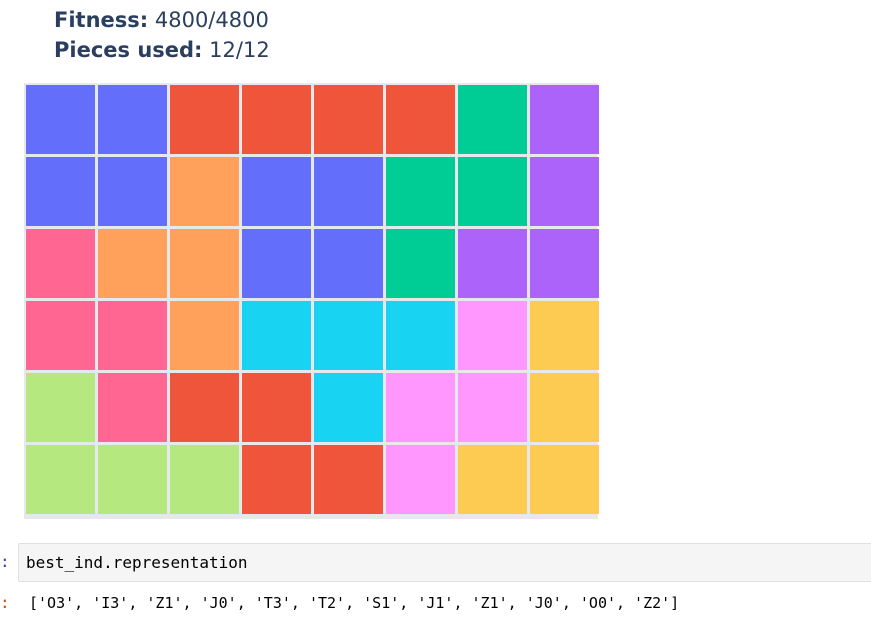  I want to click on pieces-used-metric: Pieces used: 12/12, so click(162, 50).